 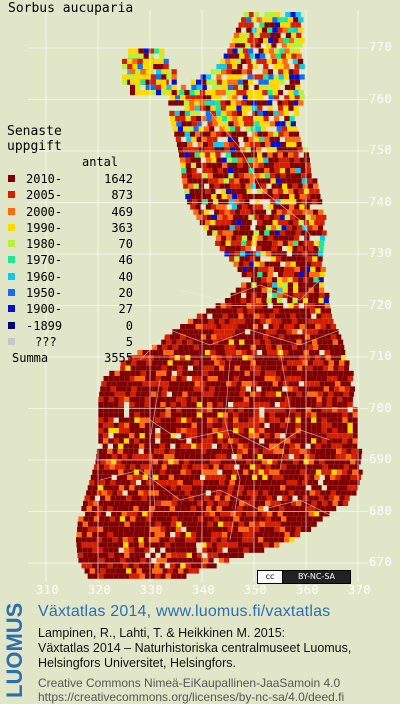 I want to click on y-axis-label: 740, so click(x=381, y=201).